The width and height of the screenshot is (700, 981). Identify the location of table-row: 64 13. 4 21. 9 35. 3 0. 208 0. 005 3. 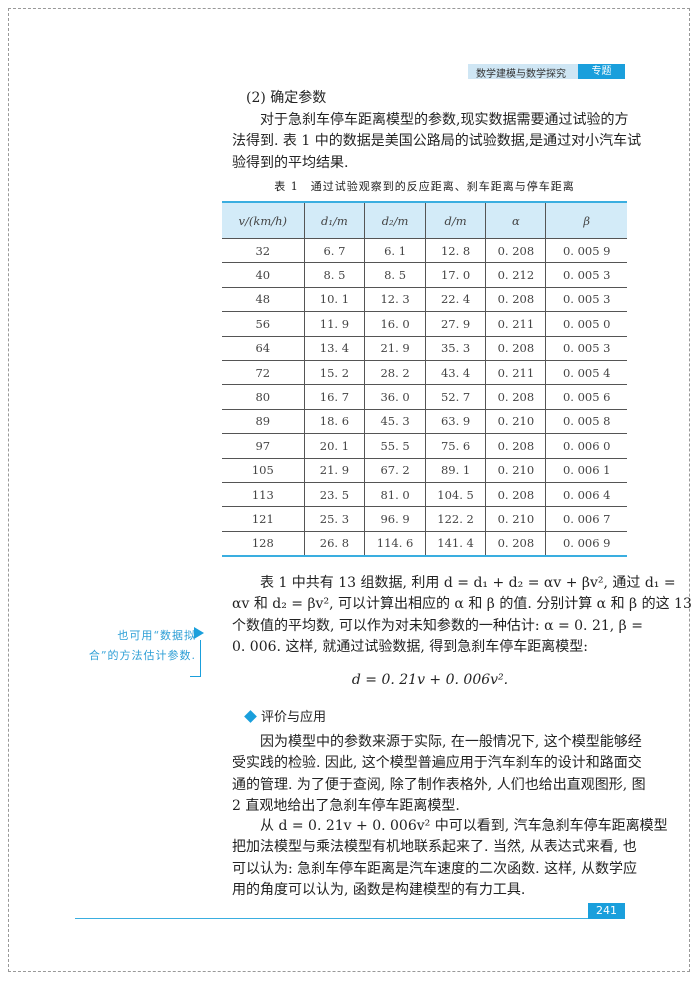
(424, 348).